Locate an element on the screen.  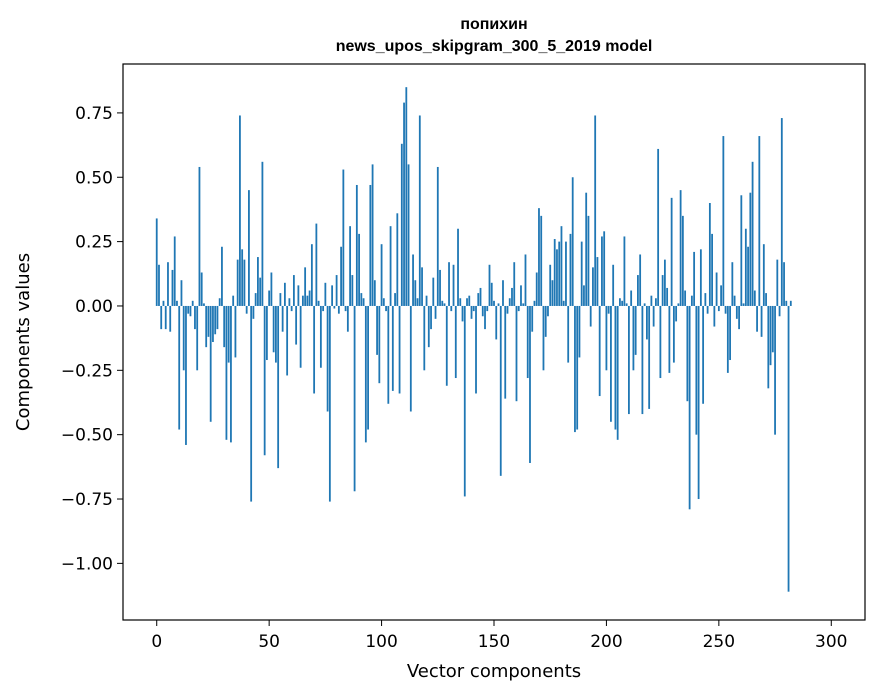
y-tick-label: 0.00 is located at coordinates (94, 307).